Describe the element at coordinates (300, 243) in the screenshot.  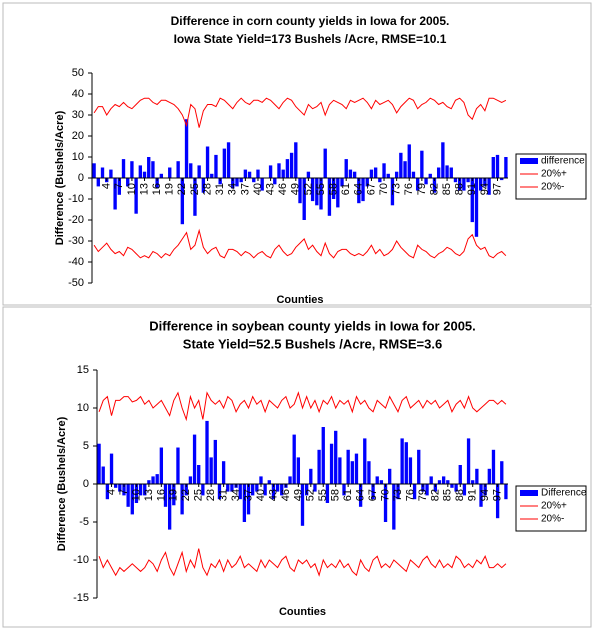
I see `line` at that location.